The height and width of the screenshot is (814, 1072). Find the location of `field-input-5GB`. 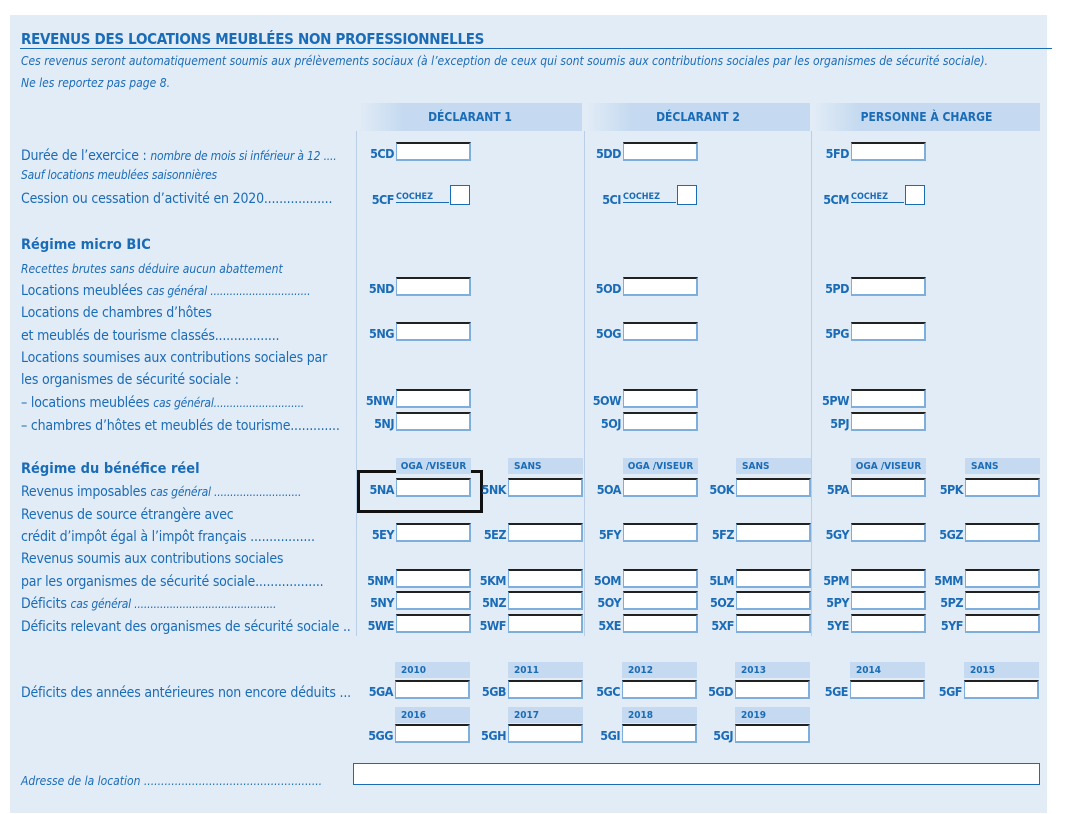

field-input-5GB is located at coordinates (545, 689).